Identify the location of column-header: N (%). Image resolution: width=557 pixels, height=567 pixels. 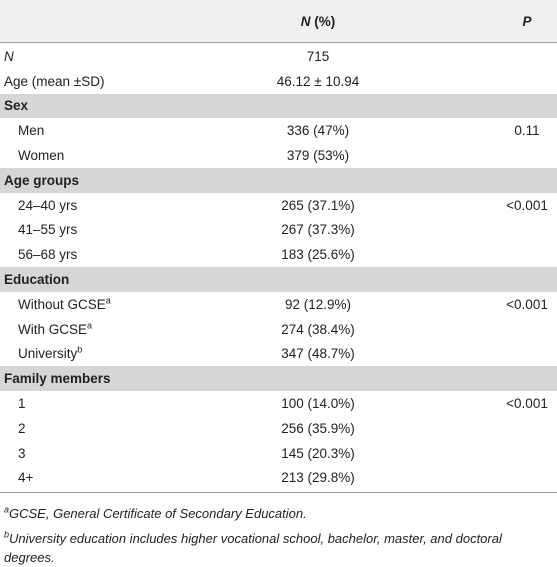
(318, 21).